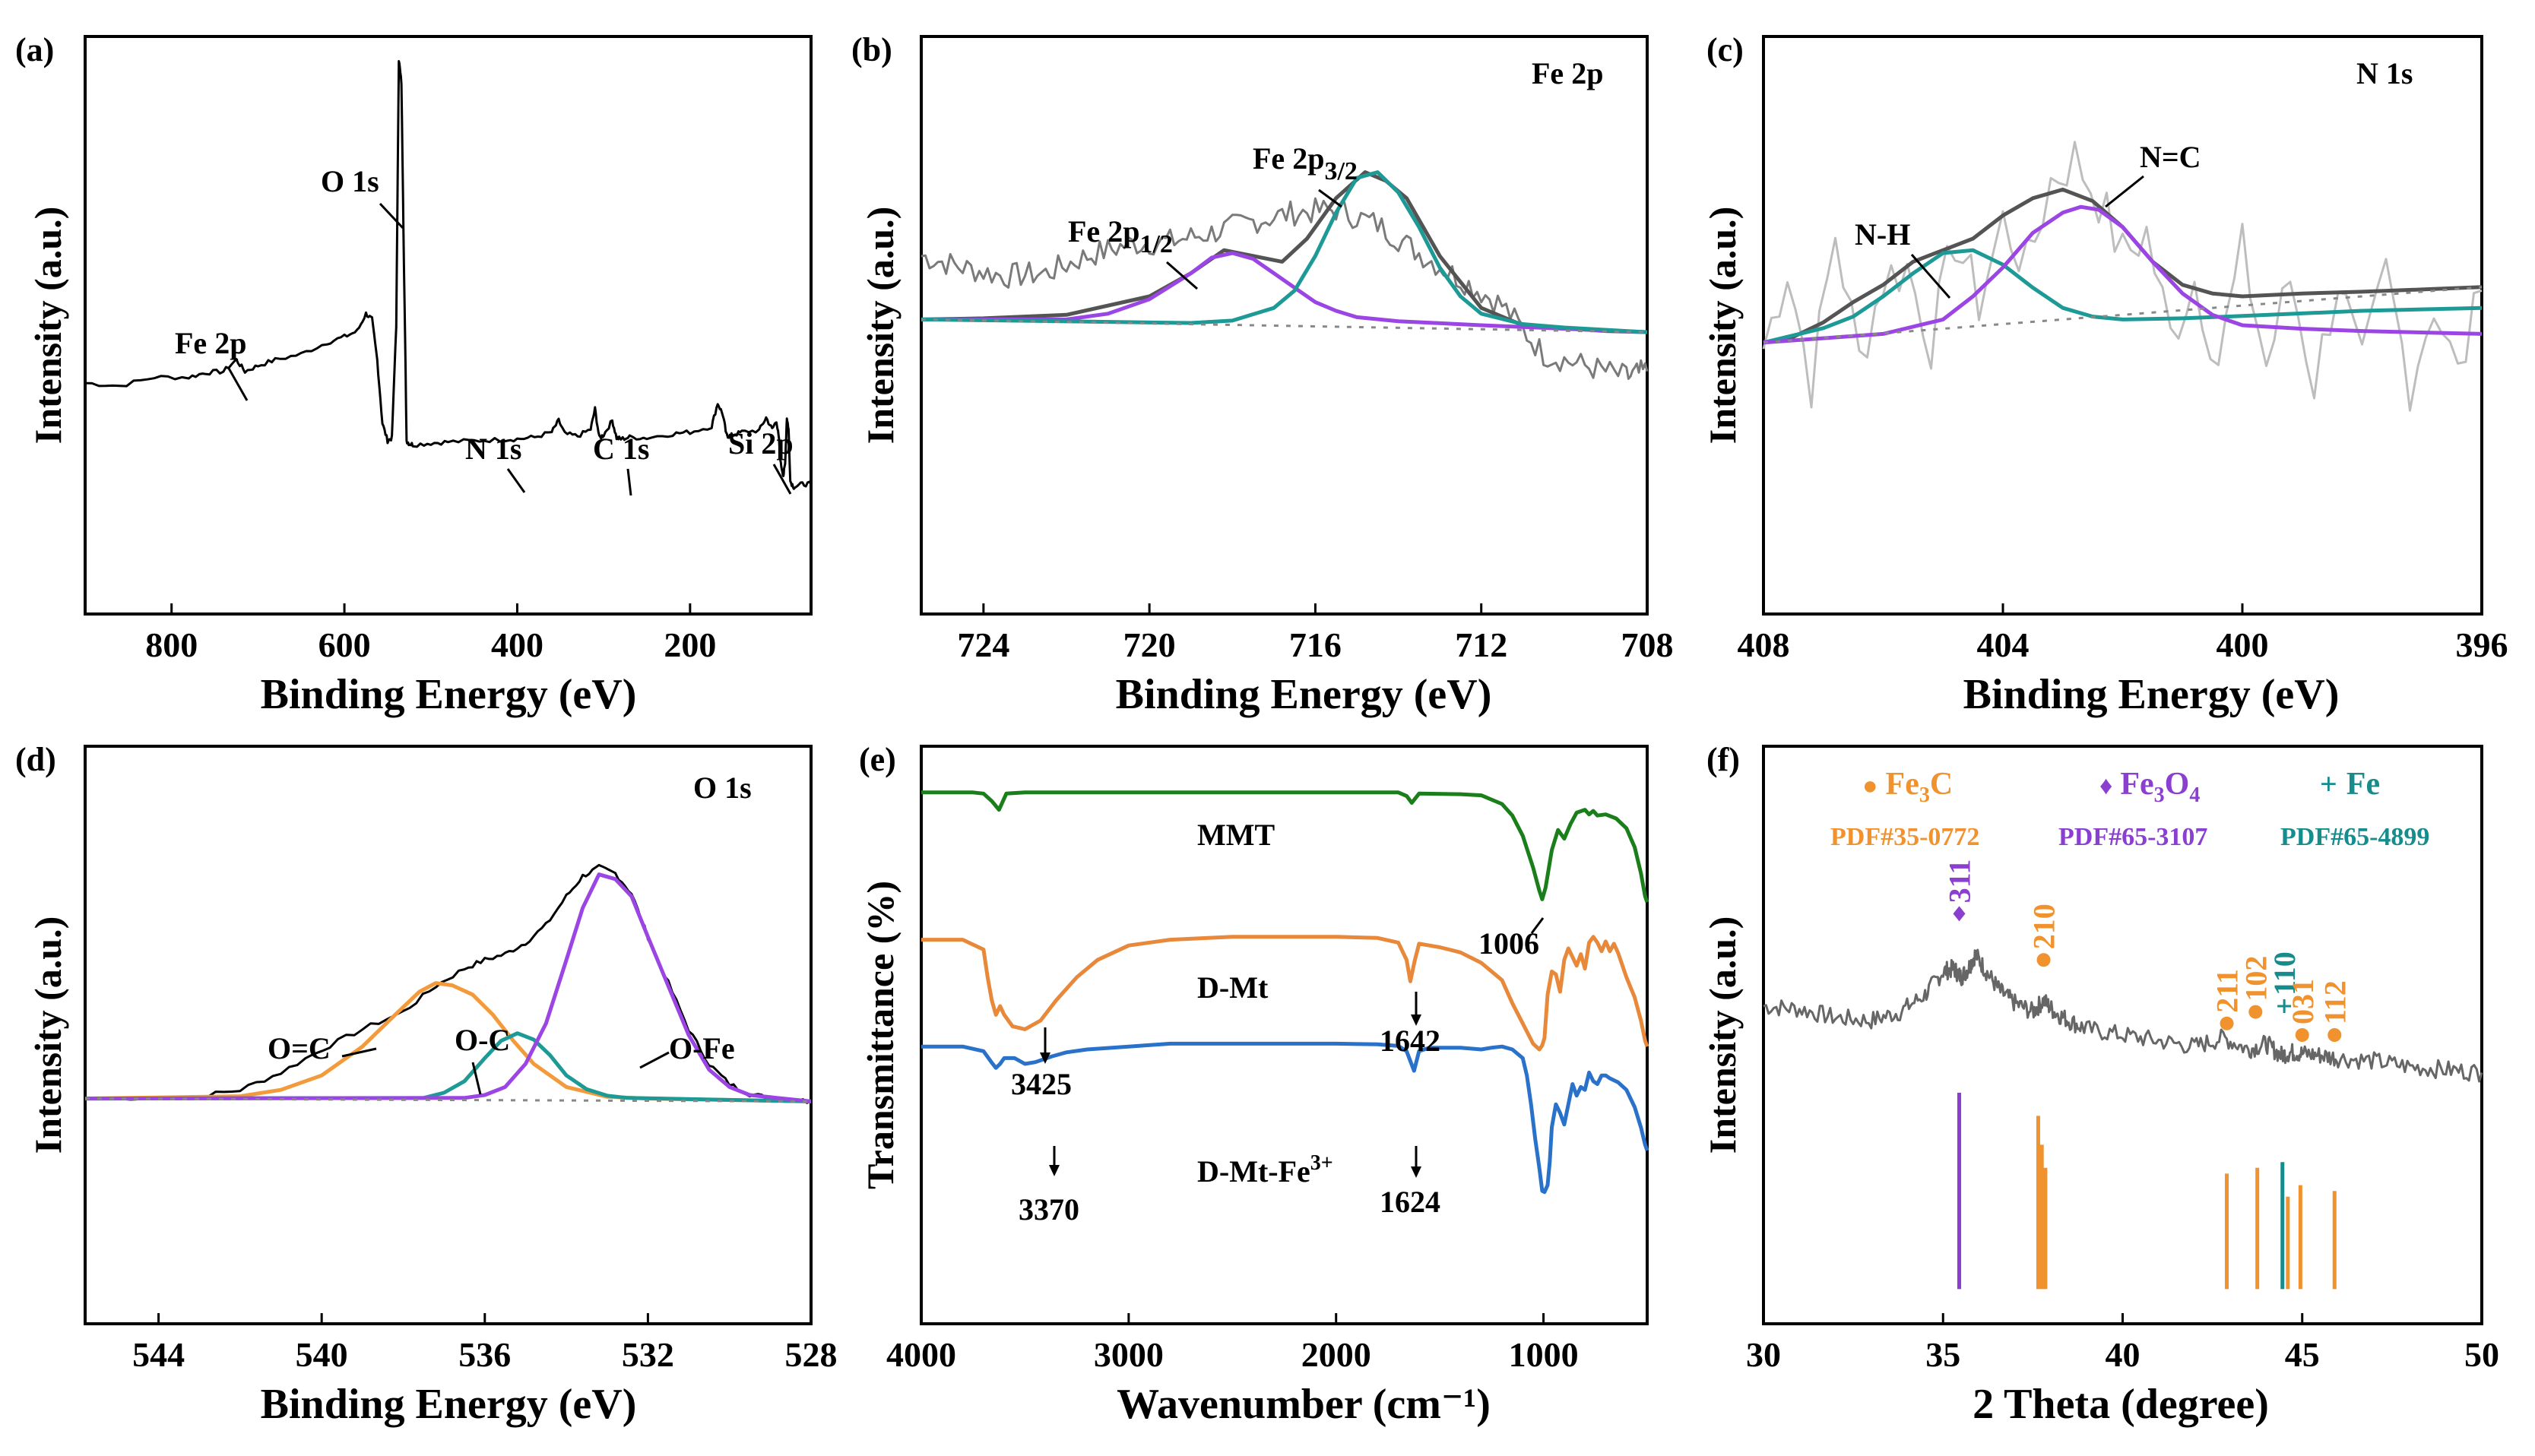 The height and width of the screenshot is (1456, 2535). I want to click on series-d, so click(448, 983).